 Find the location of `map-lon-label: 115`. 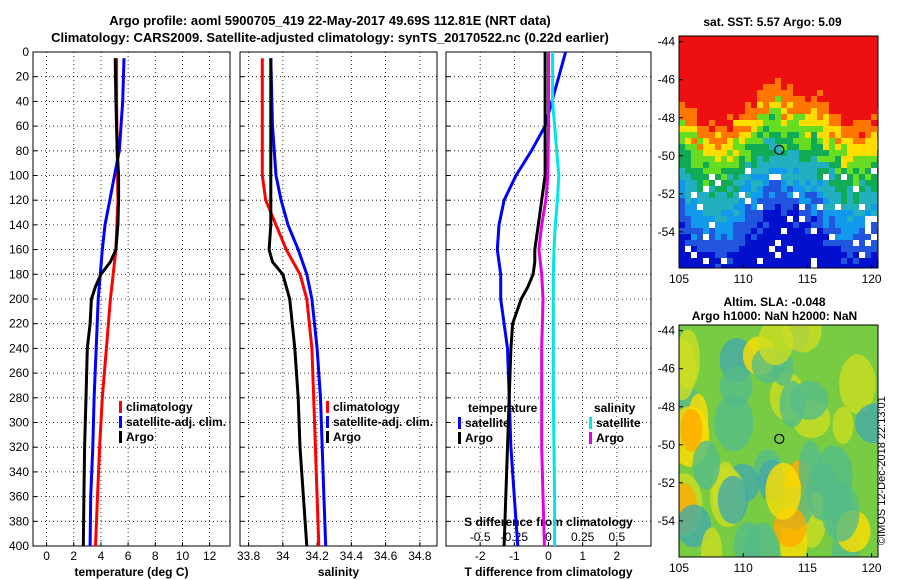

map-lon-label: 115 is located at coordinates (807, 568).